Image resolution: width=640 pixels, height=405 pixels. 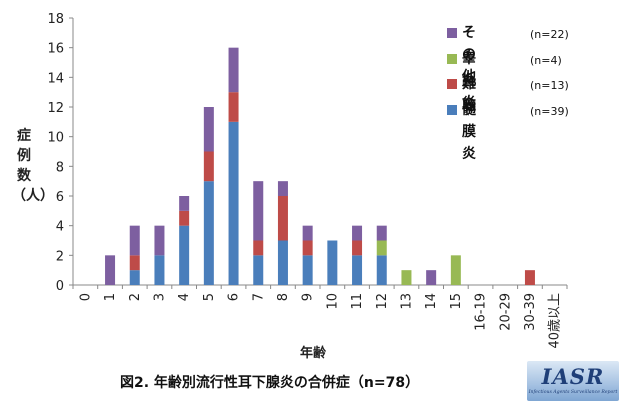 I want to click on x-tick-label: 15, so click(x=456, y=301).